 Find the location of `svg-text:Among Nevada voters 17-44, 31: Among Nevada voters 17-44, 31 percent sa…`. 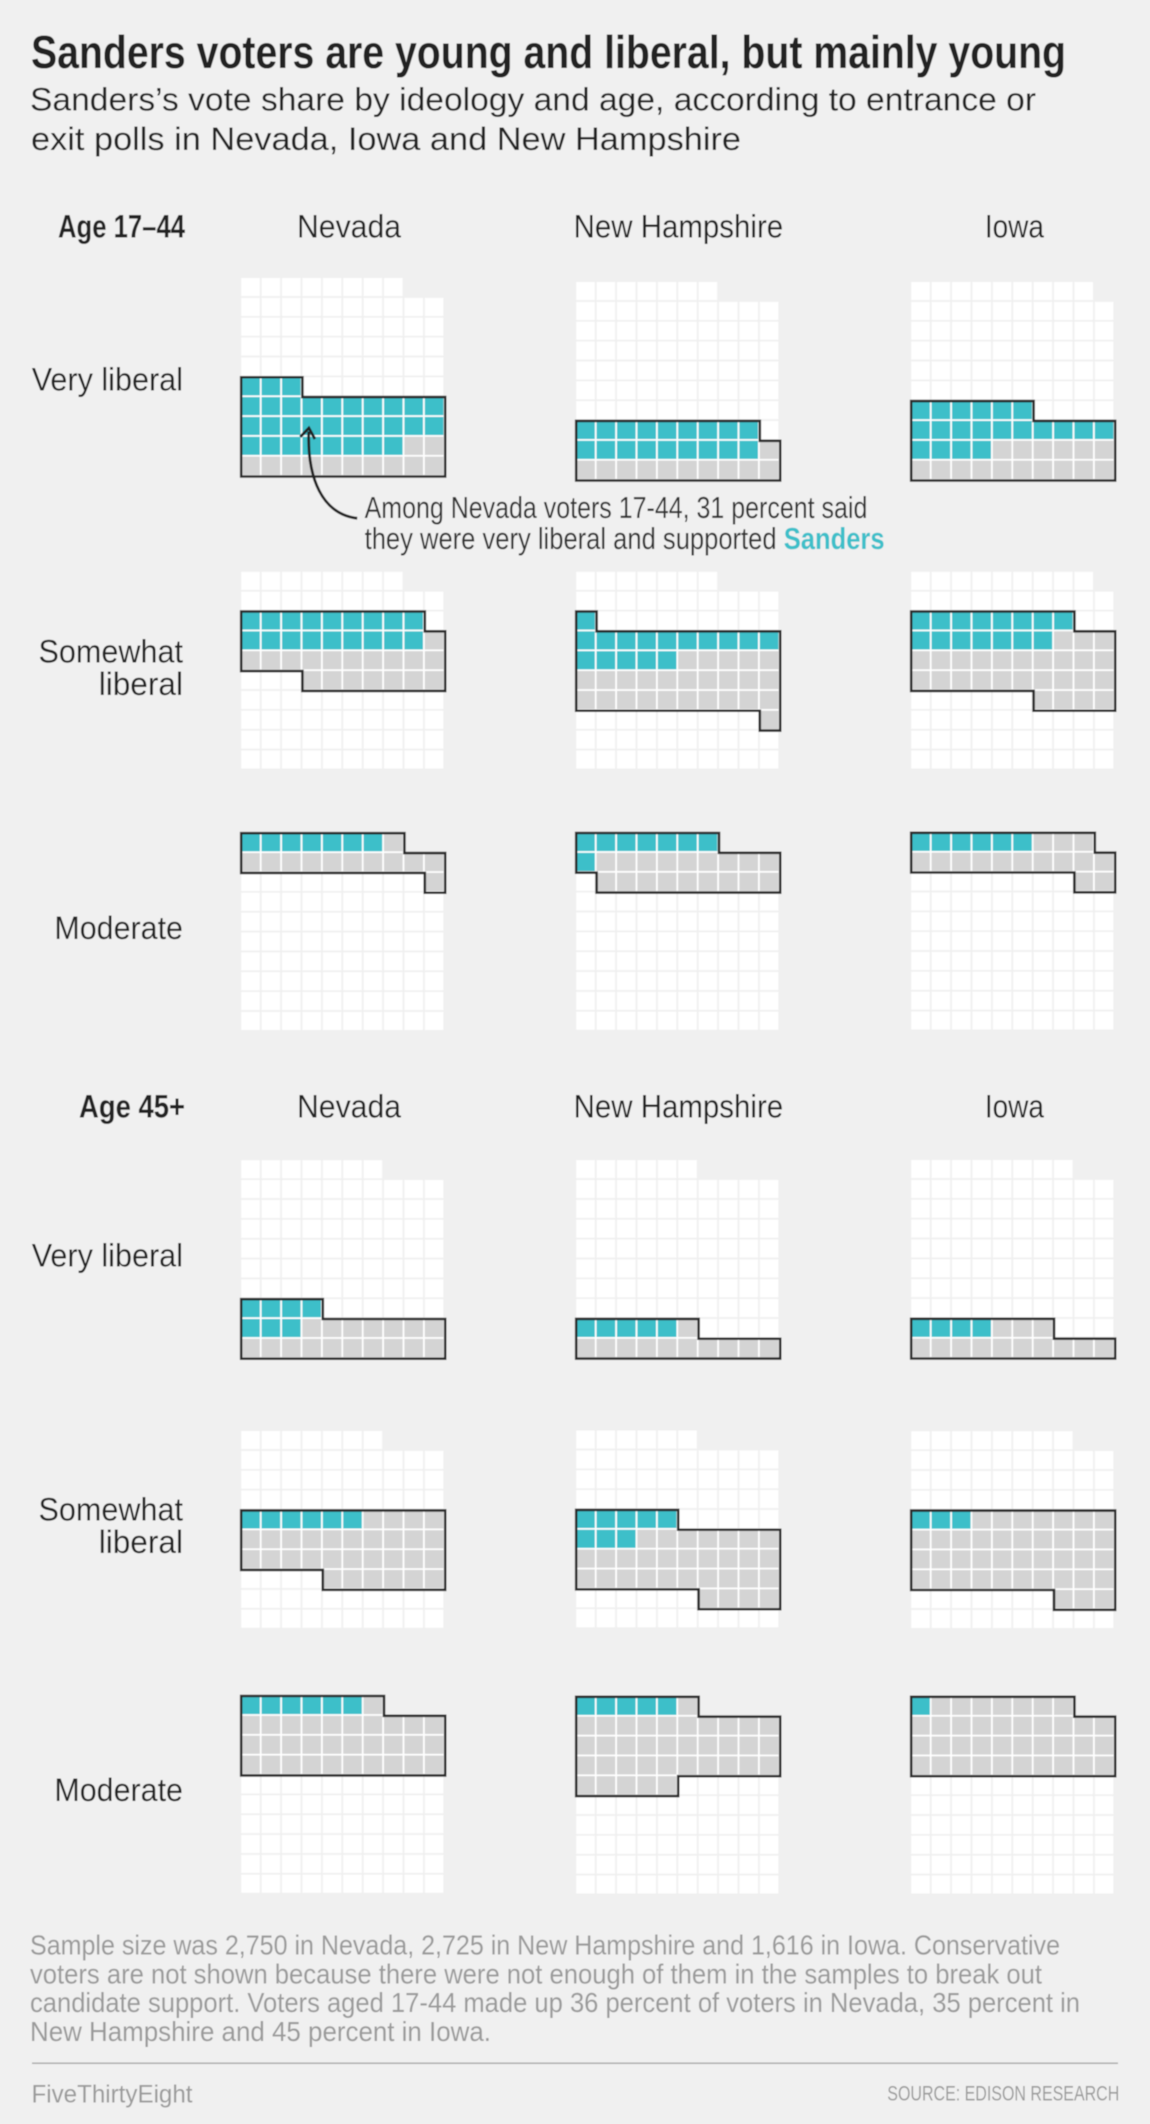

svg-text:Among Nevada voters 17-44, 31: Among Nevada voters 17-44, 31 percent sa… is located at coordinates (616, 507).